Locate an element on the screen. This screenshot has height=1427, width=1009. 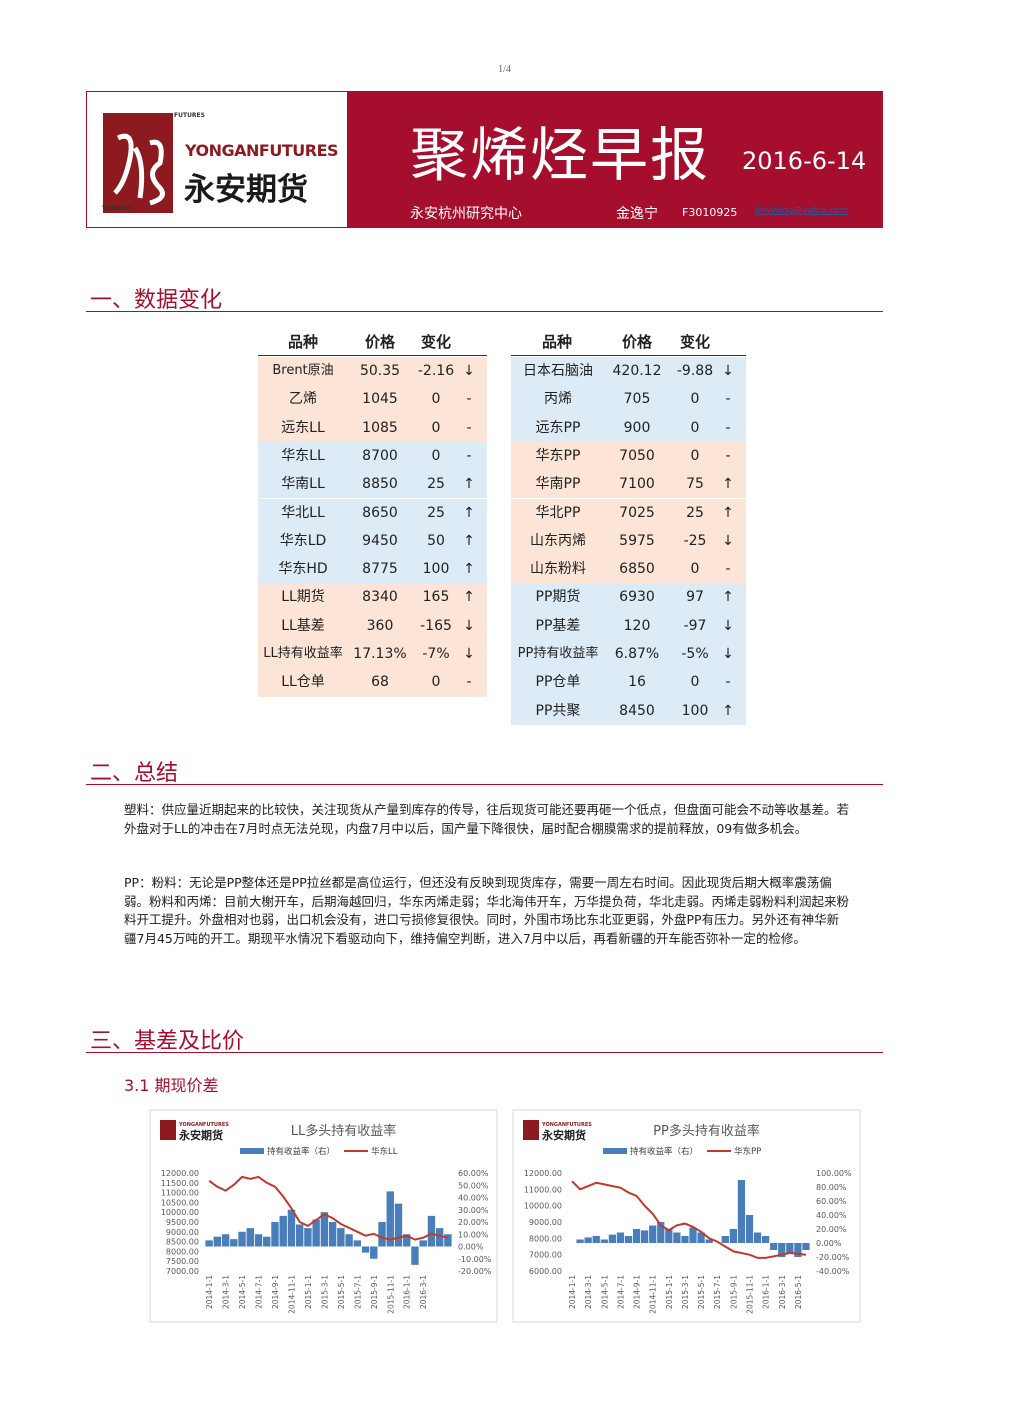
x-tick-label: 2014-11-1 is located at coordinates (653, 1294).